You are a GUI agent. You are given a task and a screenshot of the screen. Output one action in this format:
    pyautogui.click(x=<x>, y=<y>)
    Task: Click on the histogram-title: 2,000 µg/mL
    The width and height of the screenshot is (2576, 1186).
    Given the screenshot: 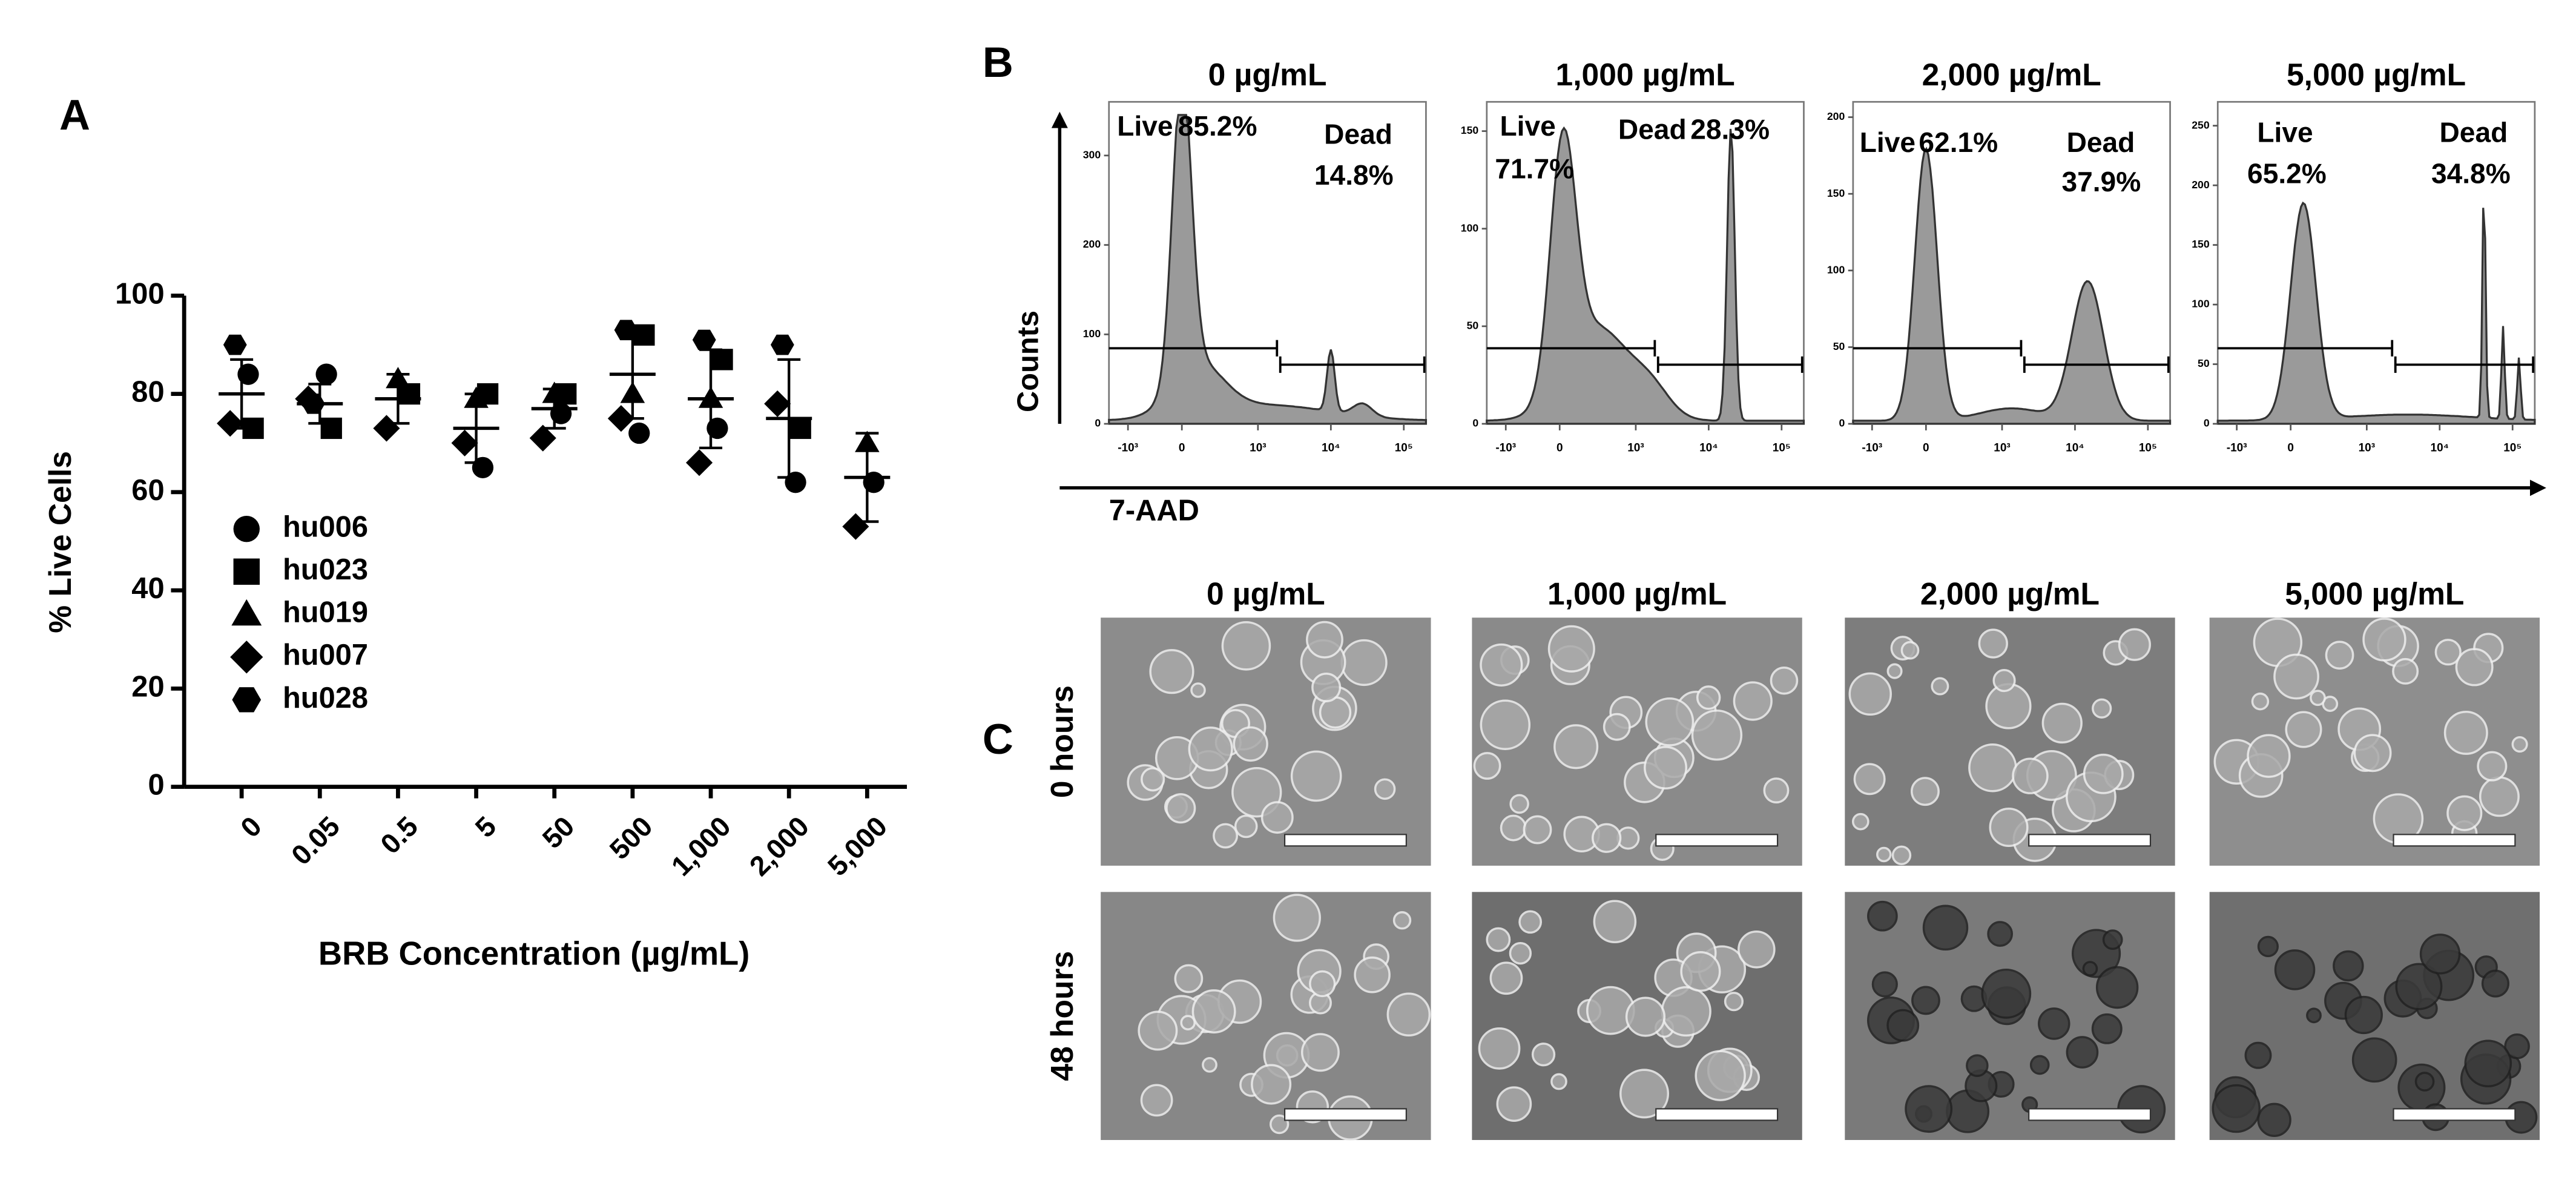 What is the action you would take?
    pyautogui.click(x=2011, y=74)
    